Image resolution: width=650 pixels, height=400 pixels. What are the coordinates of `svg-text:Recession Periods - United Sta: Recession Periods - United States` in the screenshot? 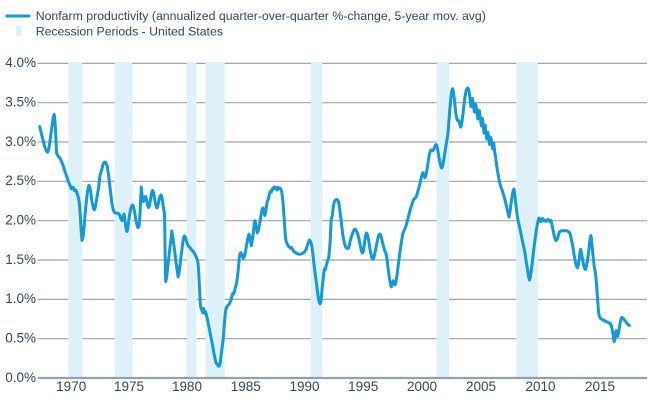 It's located at (129, 31).